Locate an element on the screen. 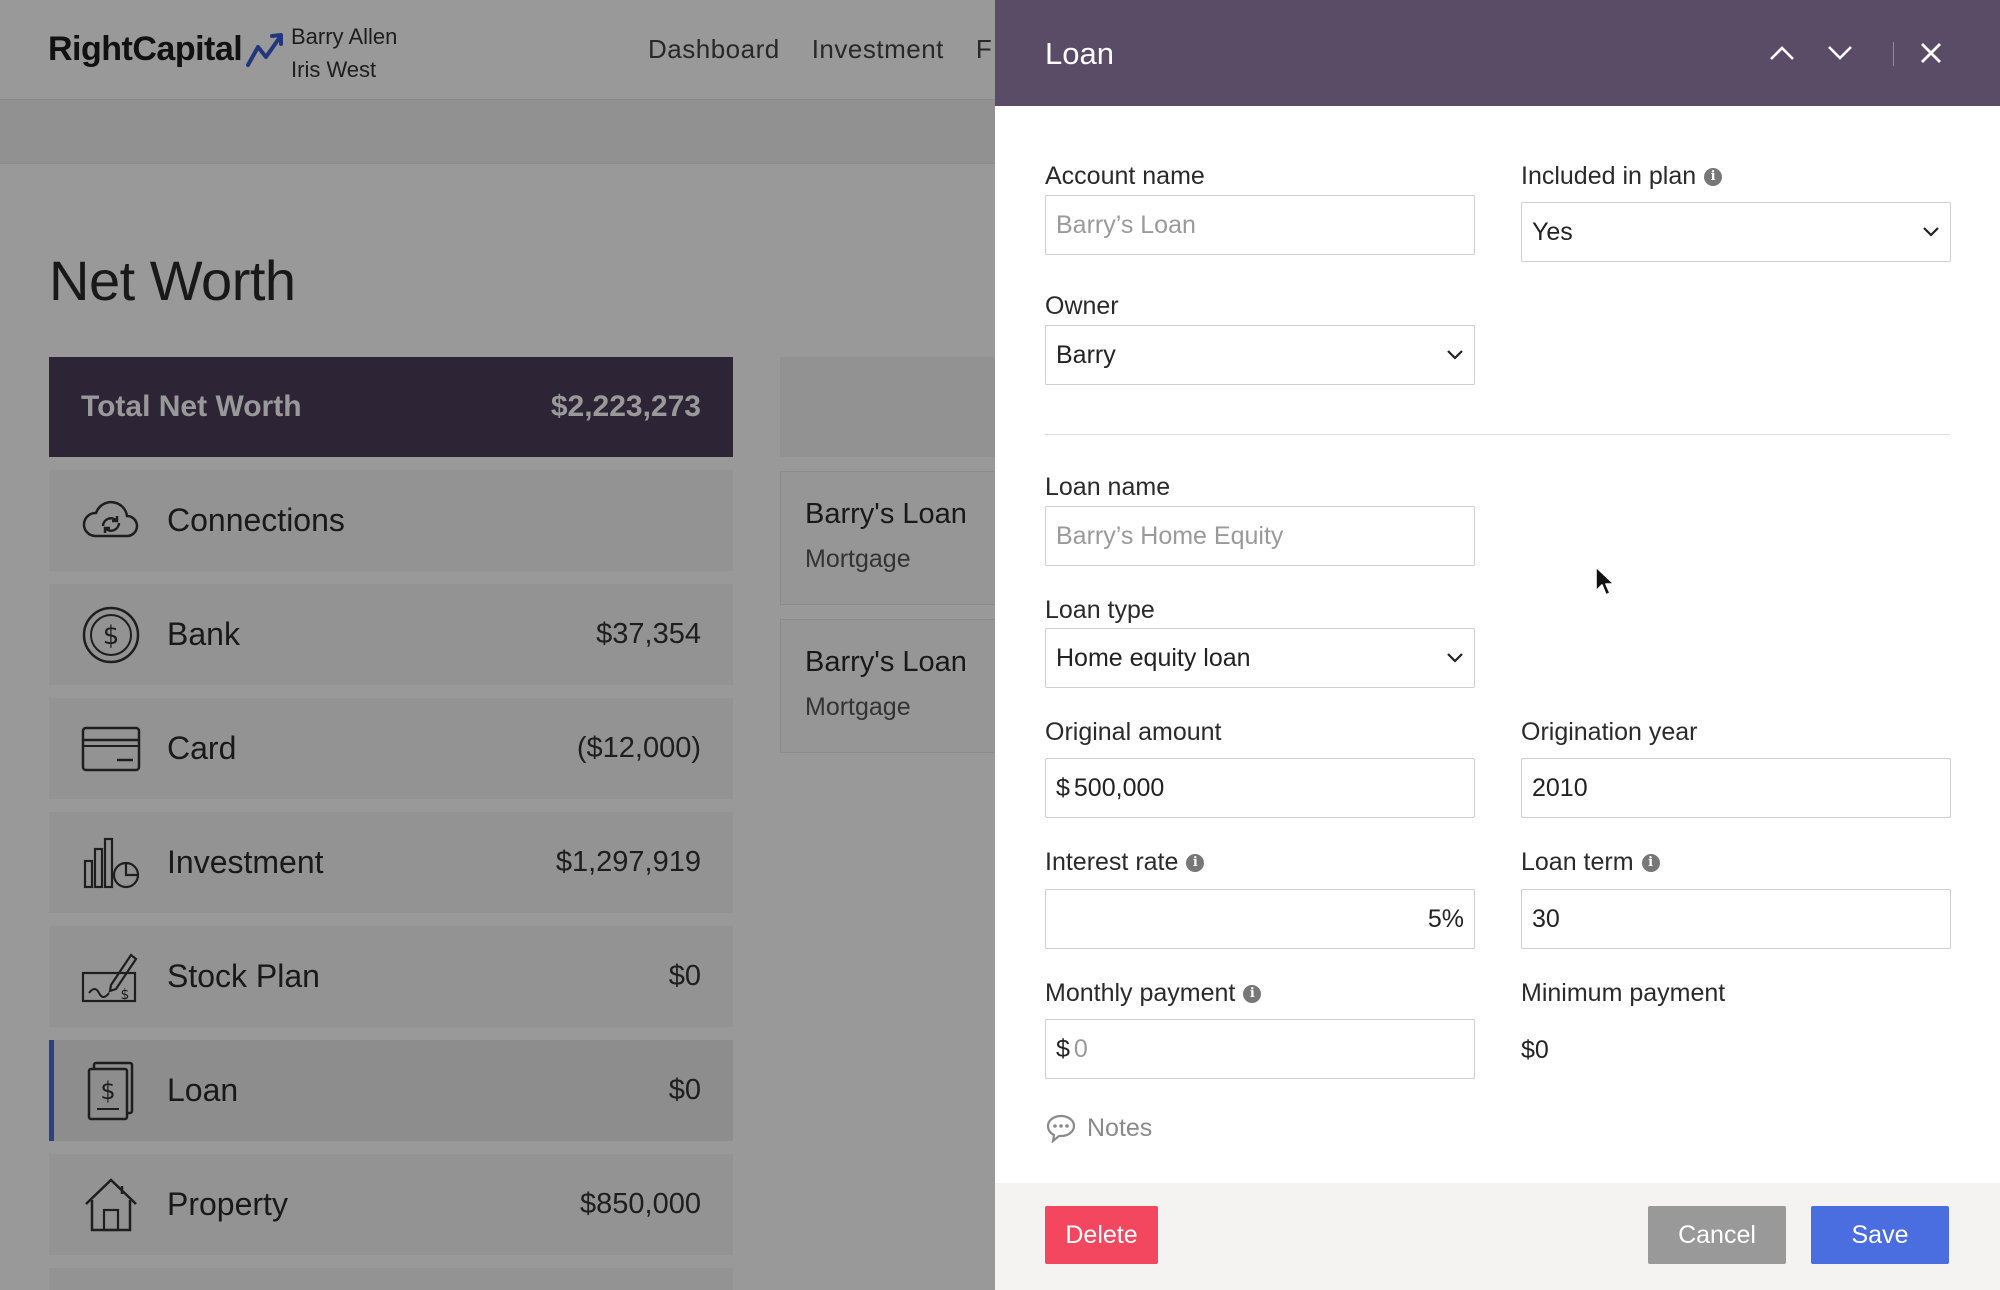 This screenshot has height=1290, width=2000. cloud-sync-icon is located at coordinates (111, 521).